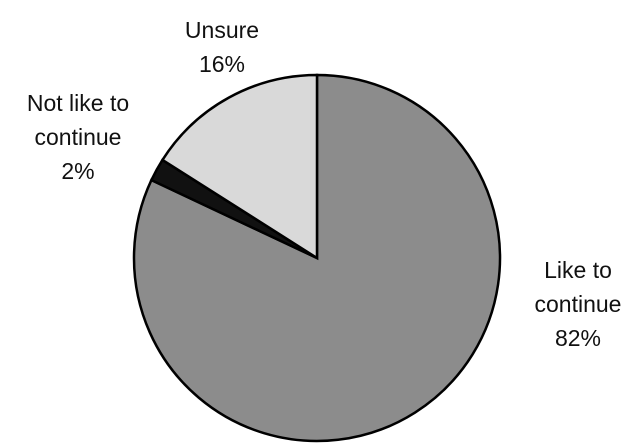  What do you see at coordinates (222, 47) in the screenshot?
I see `slice-label: Unsure 16%` at bounding box center [222, 47].